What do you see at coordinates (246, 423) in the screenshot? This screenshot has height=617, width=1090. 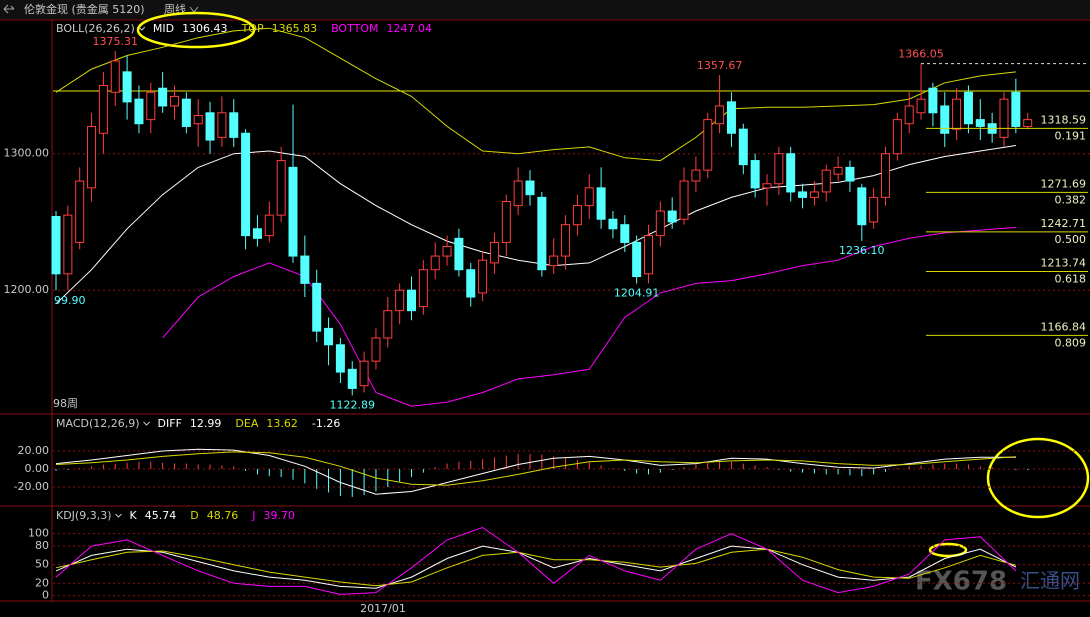 I see `legend-name: DEA` at bounding box center [246, 423].